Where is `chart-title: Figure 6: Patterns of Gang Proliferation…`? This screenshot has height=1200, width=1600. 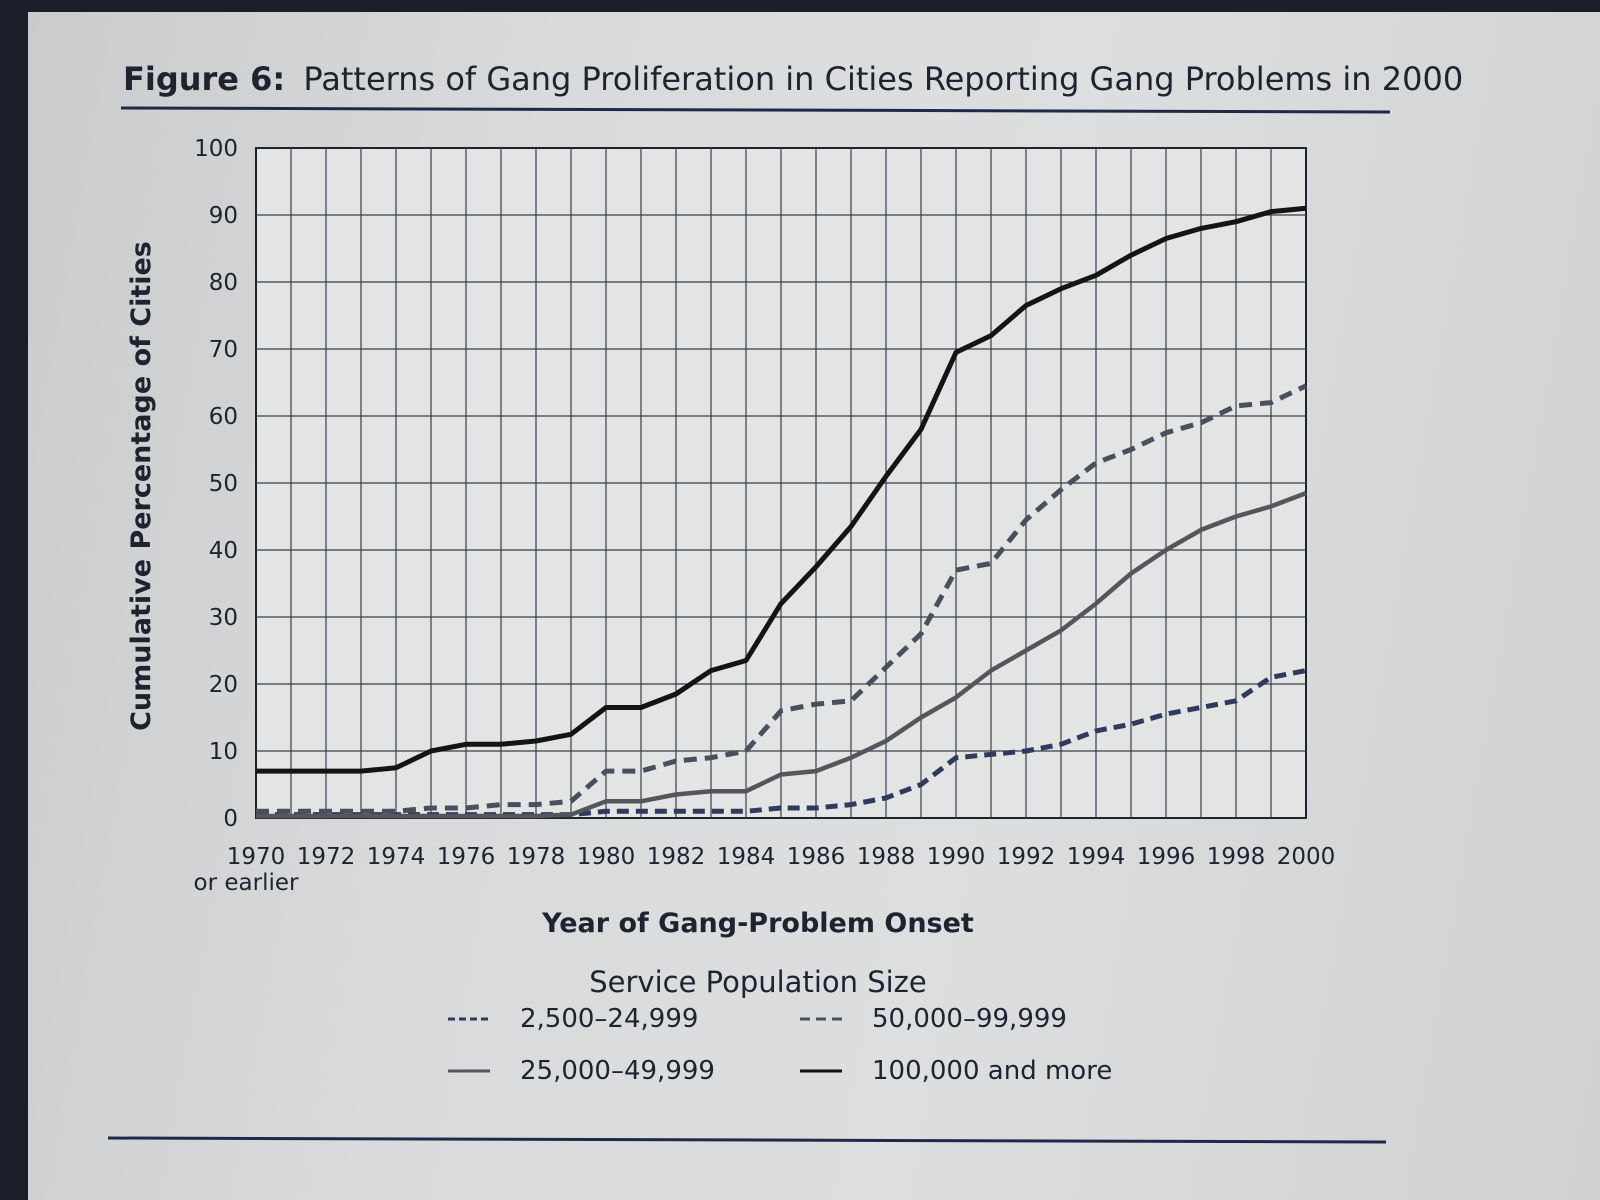
chart-title: Figure 6: Patterns of Gang Proliferation… is located at coordinates (793, 79).